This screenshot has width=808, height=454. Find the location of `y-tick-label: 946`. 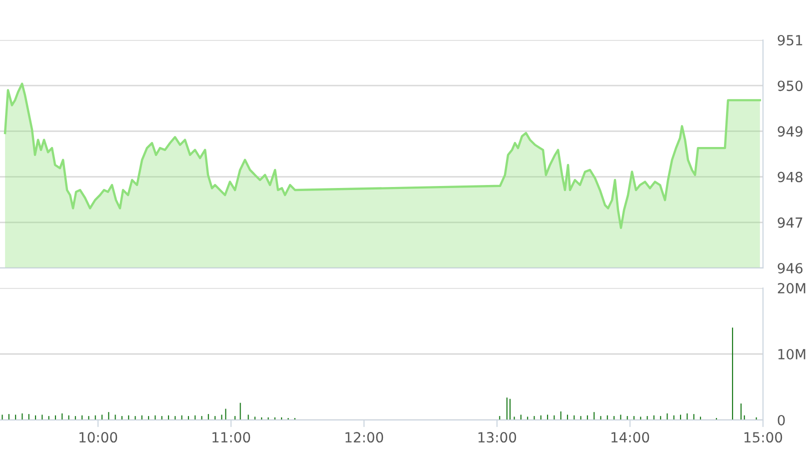

y-tick-label: 946 is located at coordinates (790, 268).